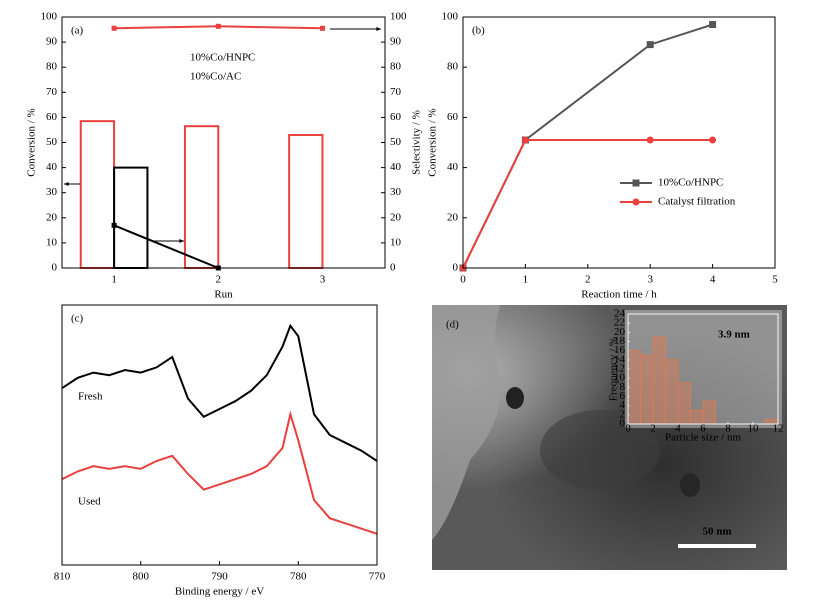 The image size is (815, 608). Describe the element at coordinates (623, 387) in the screenshot. I see `y-tick-label: 8` at that location.